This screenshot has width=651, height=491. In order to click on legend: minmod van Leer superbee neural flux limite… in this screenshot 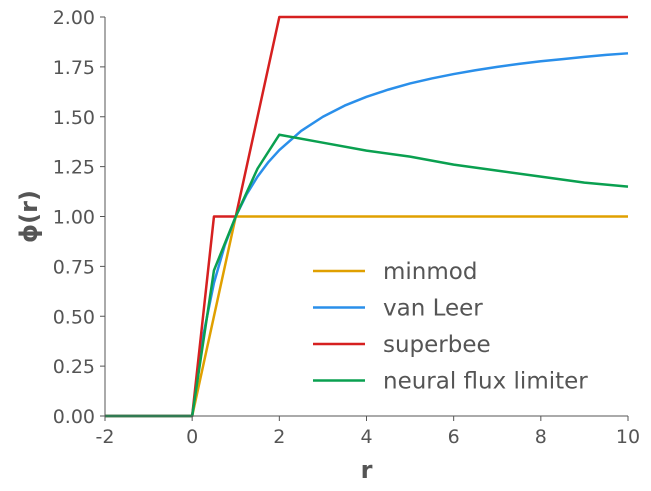, I will do `click(450, 327)`.